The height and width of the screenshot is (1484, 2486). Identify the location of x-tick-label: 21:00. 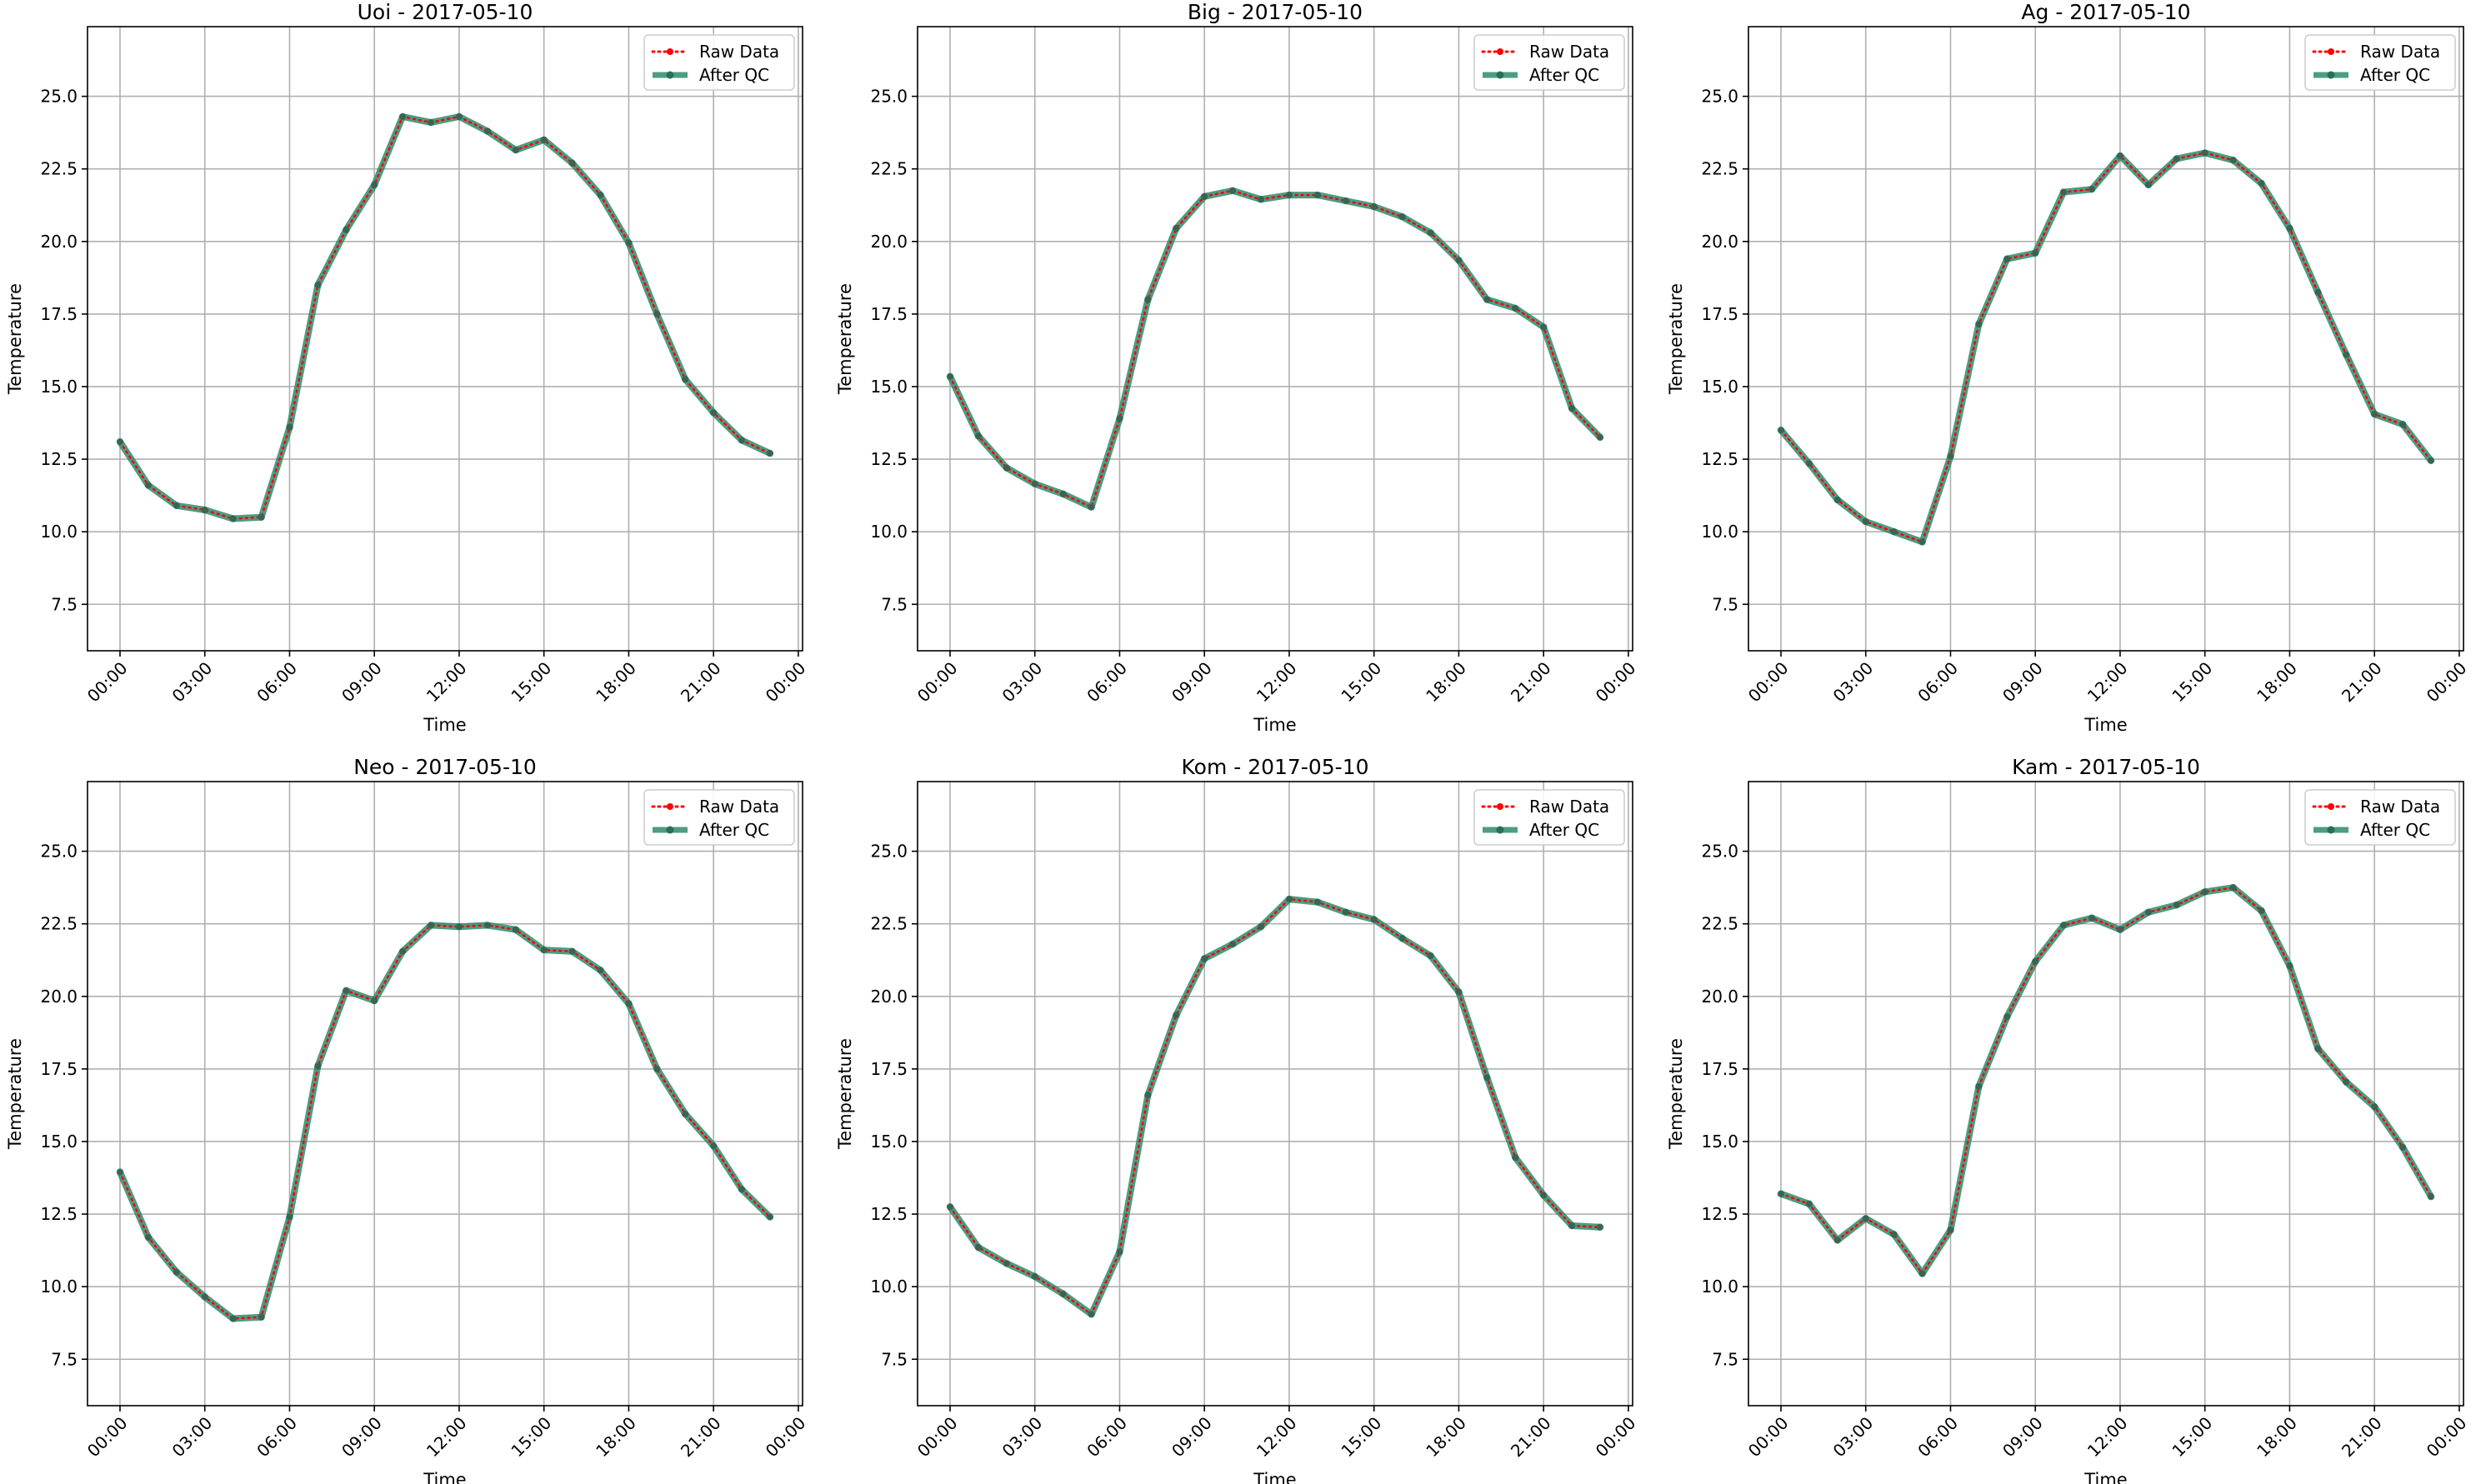
(1531, 682).